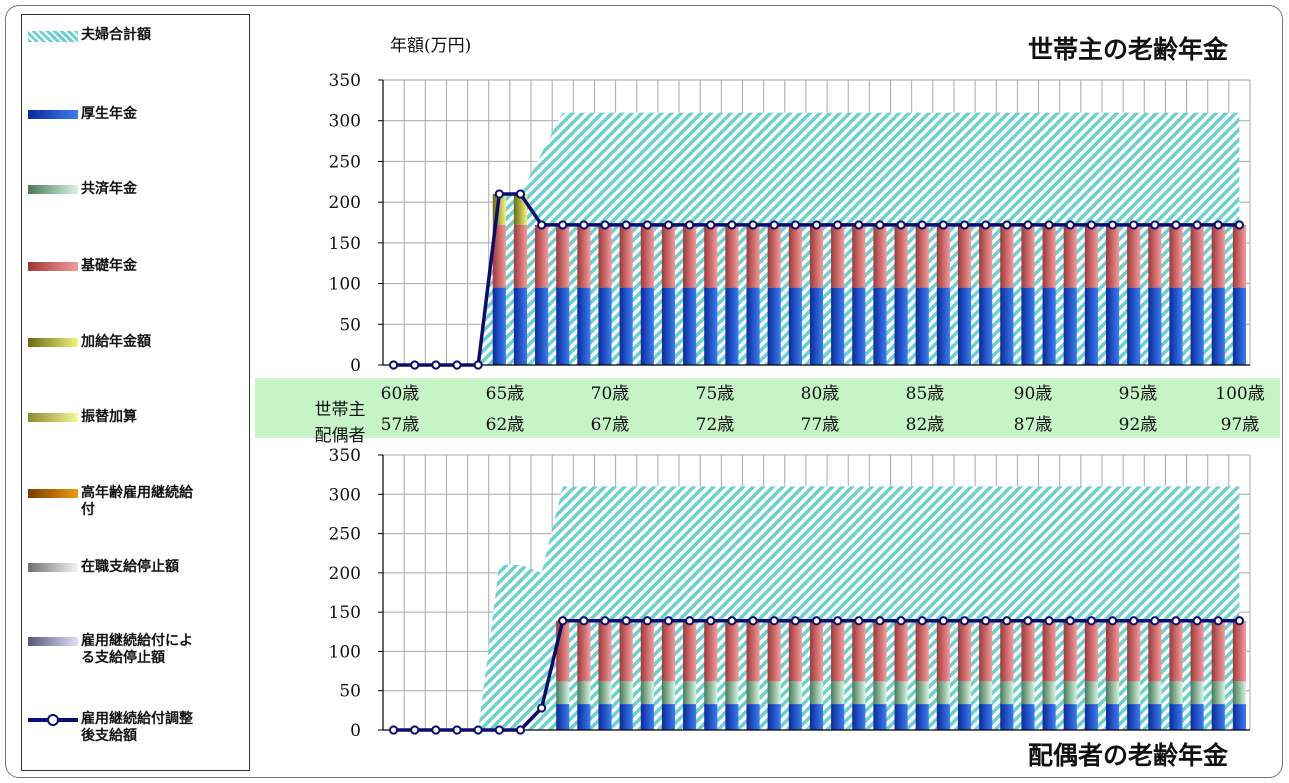 The height and width of the screenshot is (783, 1289). I want to click on legend-swatch-kakyu, so click(53, 342).